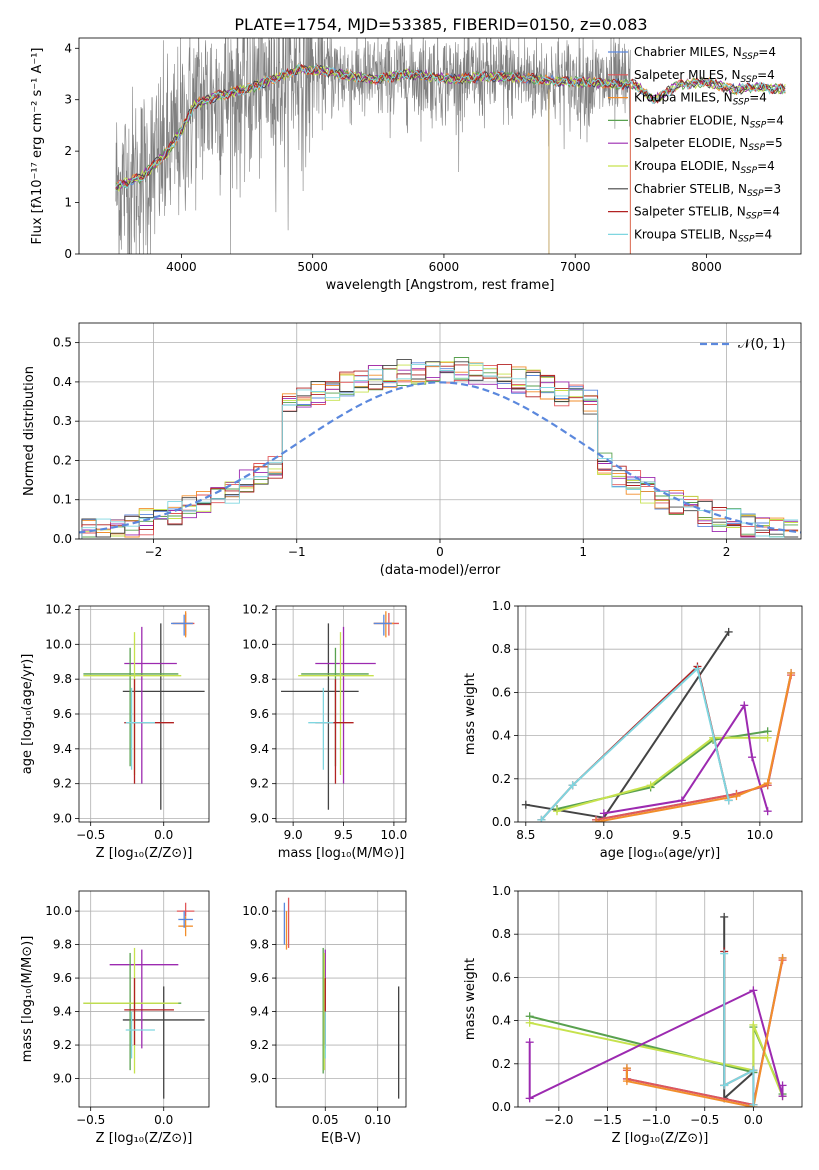 This screenshot has width=819, height=1170. Describe the element at coordinates (29, 431) in the screenshot. I see `y-axis-label: Normed distribution` at that location.